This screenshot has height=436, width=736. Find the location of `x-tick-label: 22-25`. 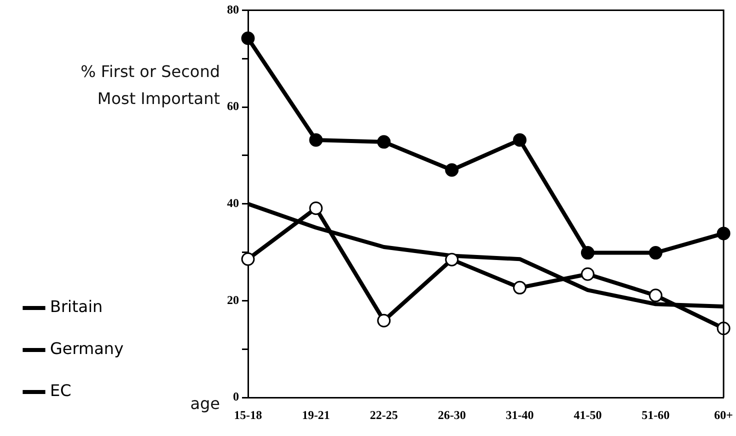

x-tick-label: 22-25 is located at coordinates (384, 415).